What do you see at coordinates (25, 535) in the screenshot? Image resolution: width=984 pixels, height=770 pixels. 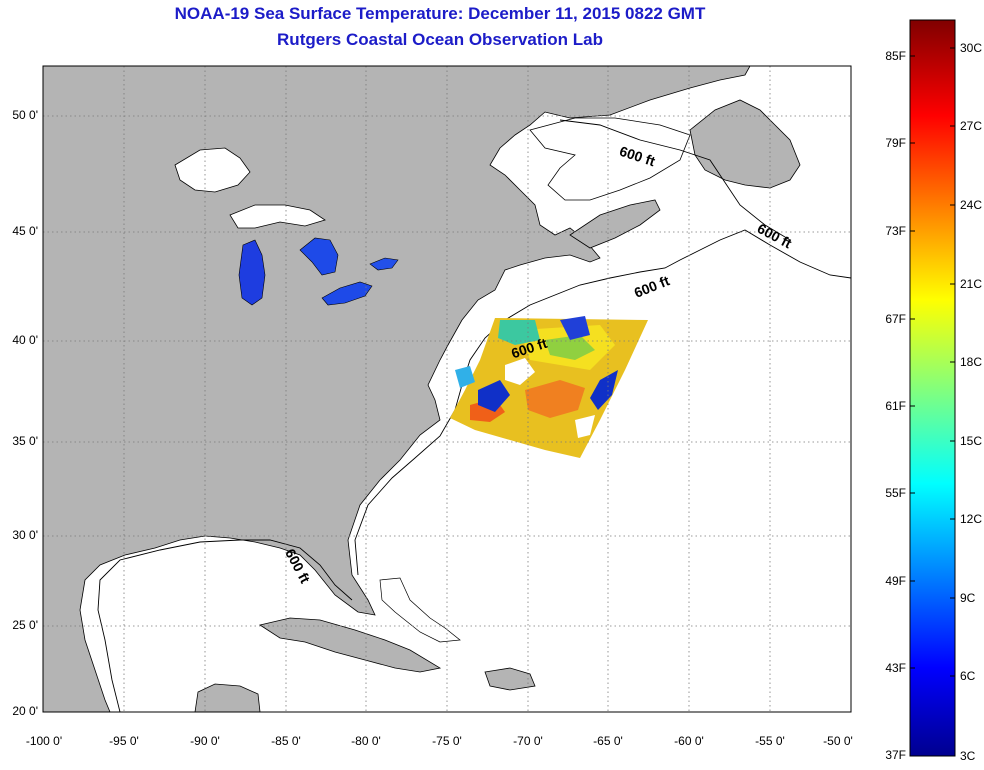 I see `lat-tick-label: 30 0'` at bounding box center [25, 535].